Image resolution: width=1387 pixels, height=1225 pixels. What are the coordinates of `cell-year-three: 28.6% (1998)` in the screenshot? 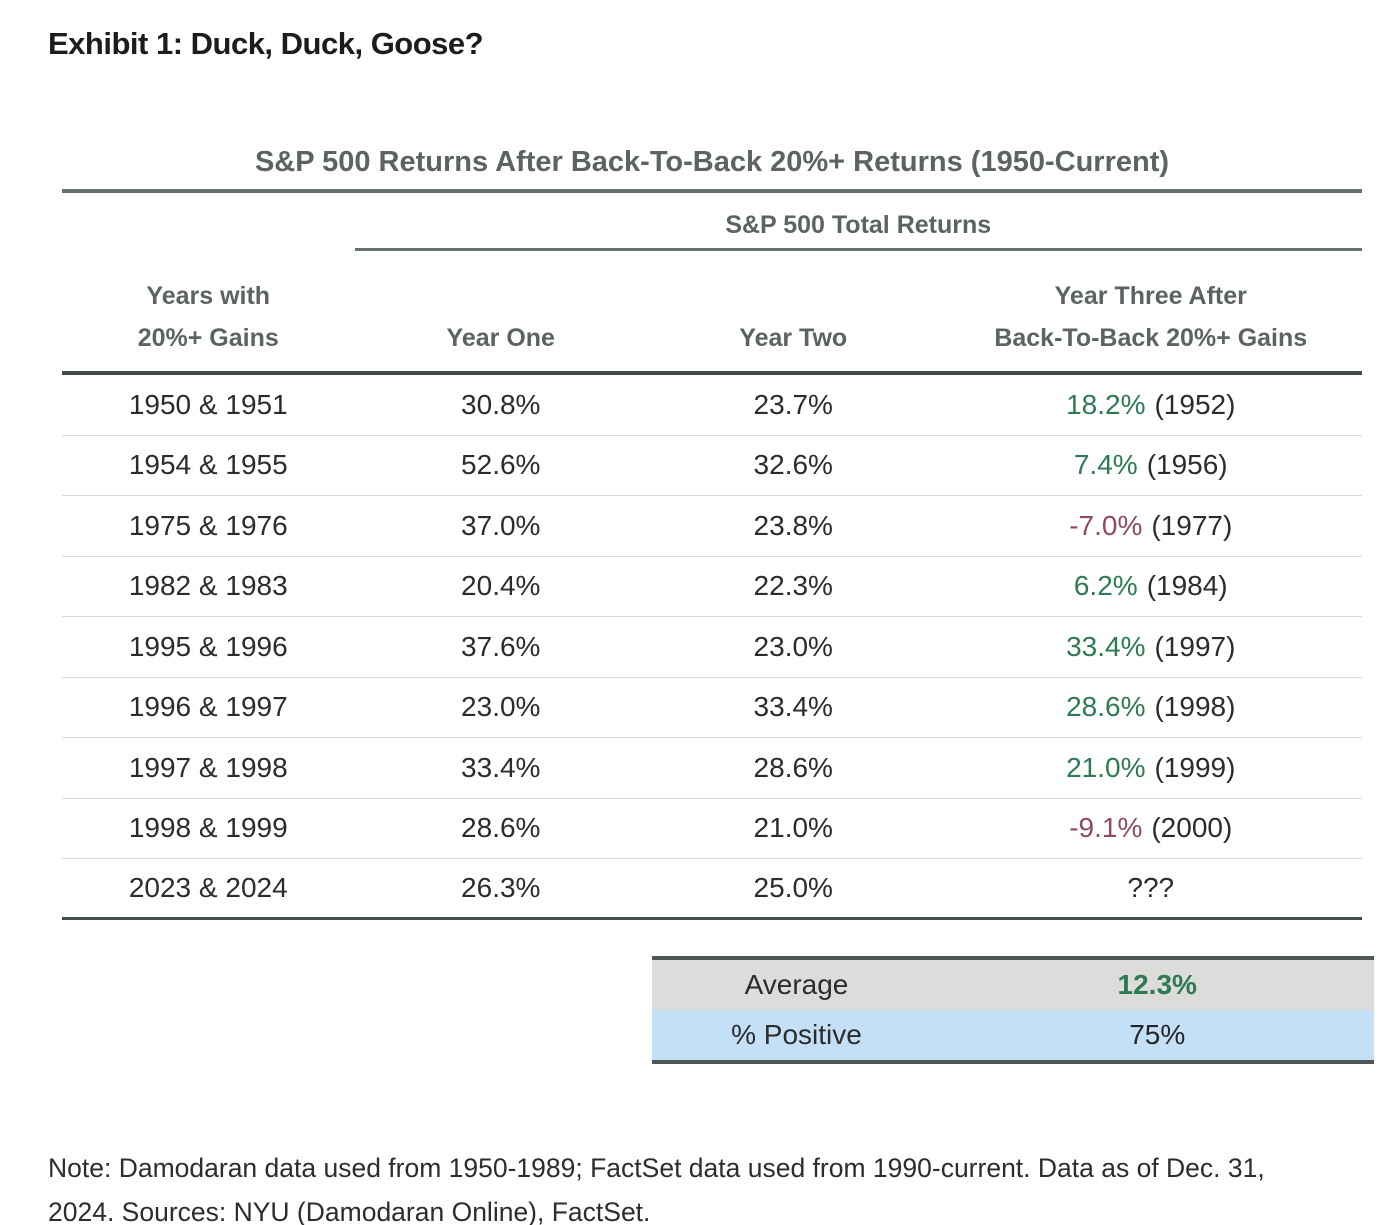 It's located at (1151, 707).